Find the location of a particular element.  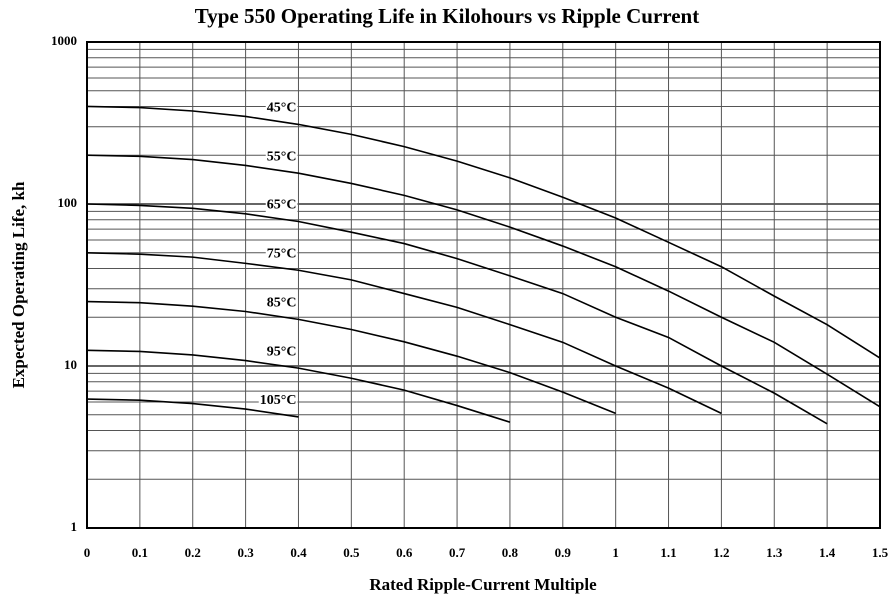

x-tick-label: 0.8 is located at coordinates (510, 552).